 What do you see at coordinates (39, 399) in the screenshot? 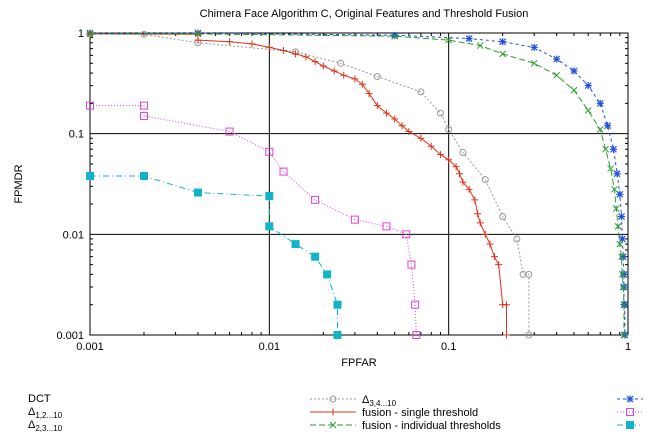
I see `legend-label: DCT` at bounding box center [39, 399].